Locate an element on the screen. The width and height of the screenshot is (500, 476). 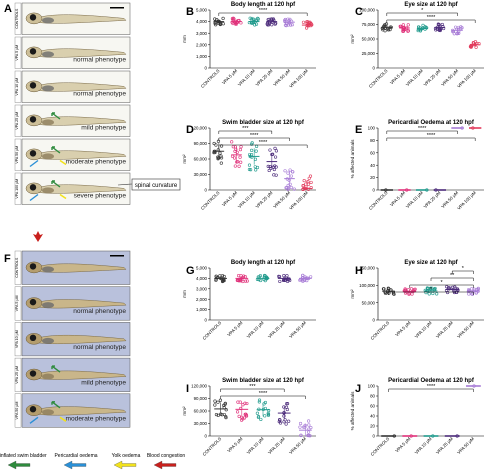
row-label: VPA 10 μM is located at coordinates (17, 339).